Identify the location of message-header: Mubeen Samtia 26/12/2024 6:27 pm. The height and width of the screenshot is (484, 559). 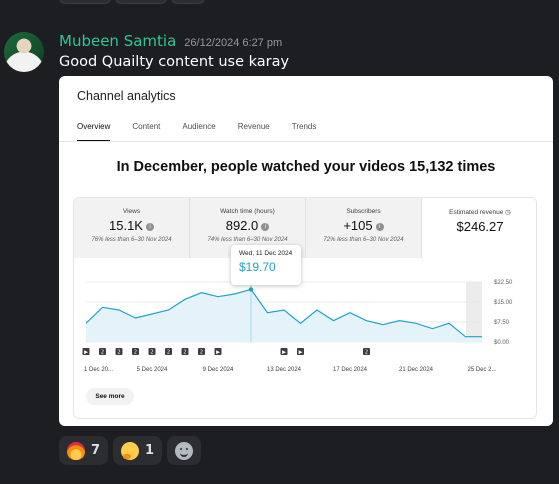
(170, 41).